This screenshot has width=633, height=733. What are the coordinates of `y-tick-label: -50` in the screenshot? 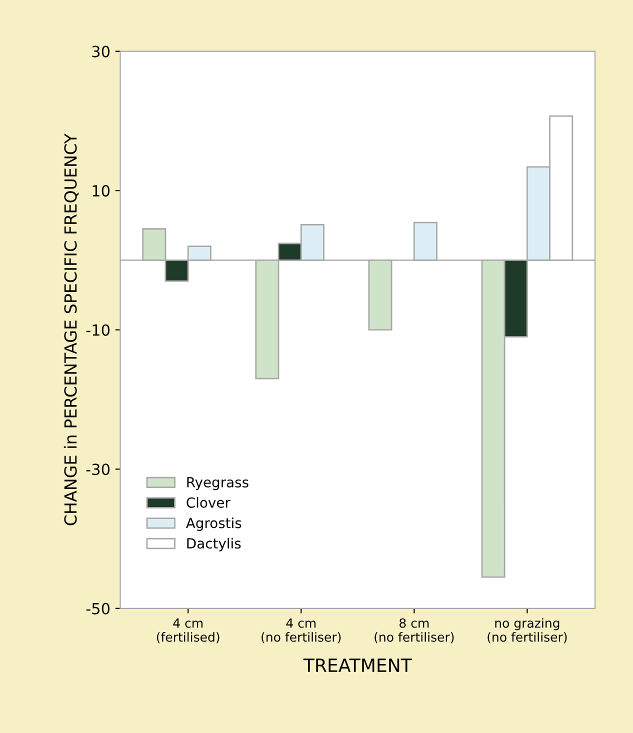 It's located at (98, 608).